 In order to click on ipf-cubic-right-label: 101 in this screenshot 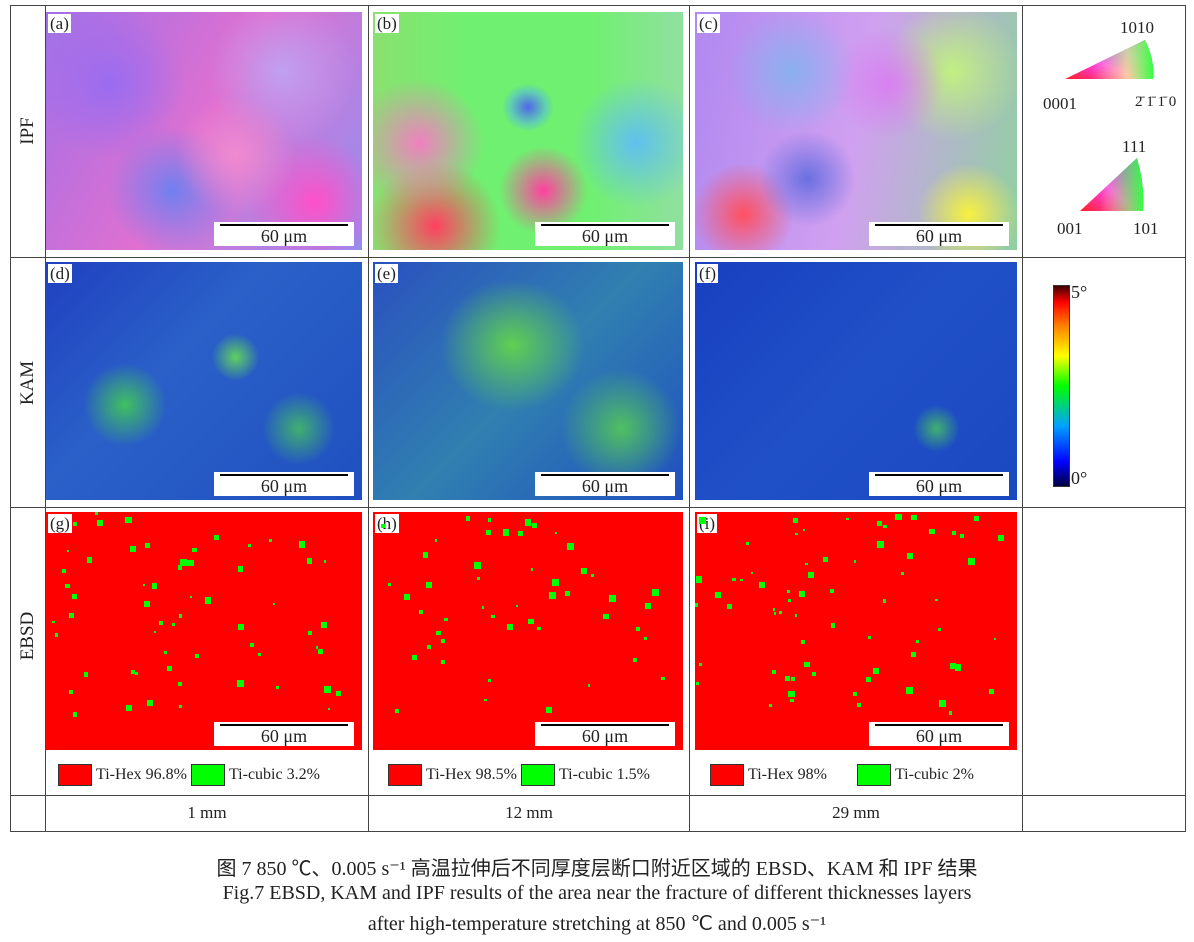, I will do `click(1146, 228)`.